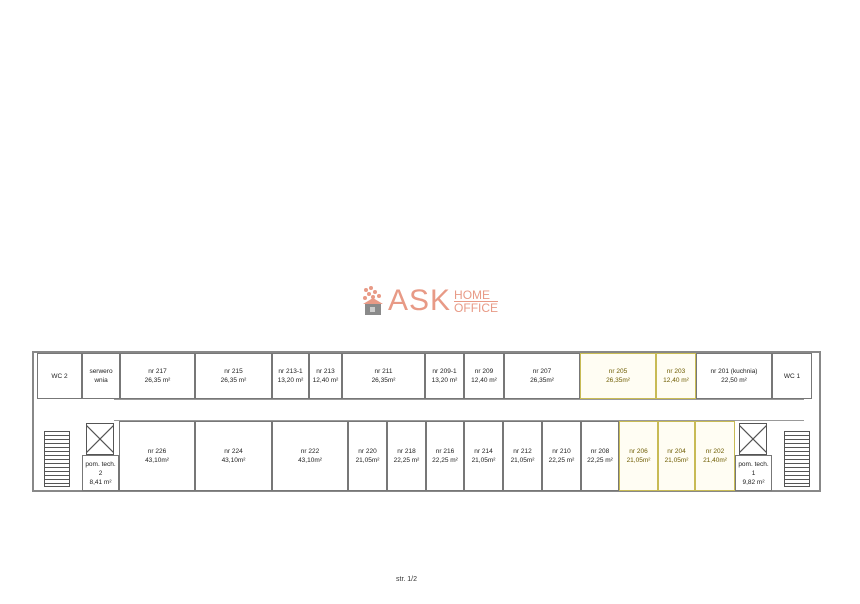 Image resolution: width=860 pixels, height=604 pixels. I want to click on room: nr 213 12,40 m², so click(325, 376).